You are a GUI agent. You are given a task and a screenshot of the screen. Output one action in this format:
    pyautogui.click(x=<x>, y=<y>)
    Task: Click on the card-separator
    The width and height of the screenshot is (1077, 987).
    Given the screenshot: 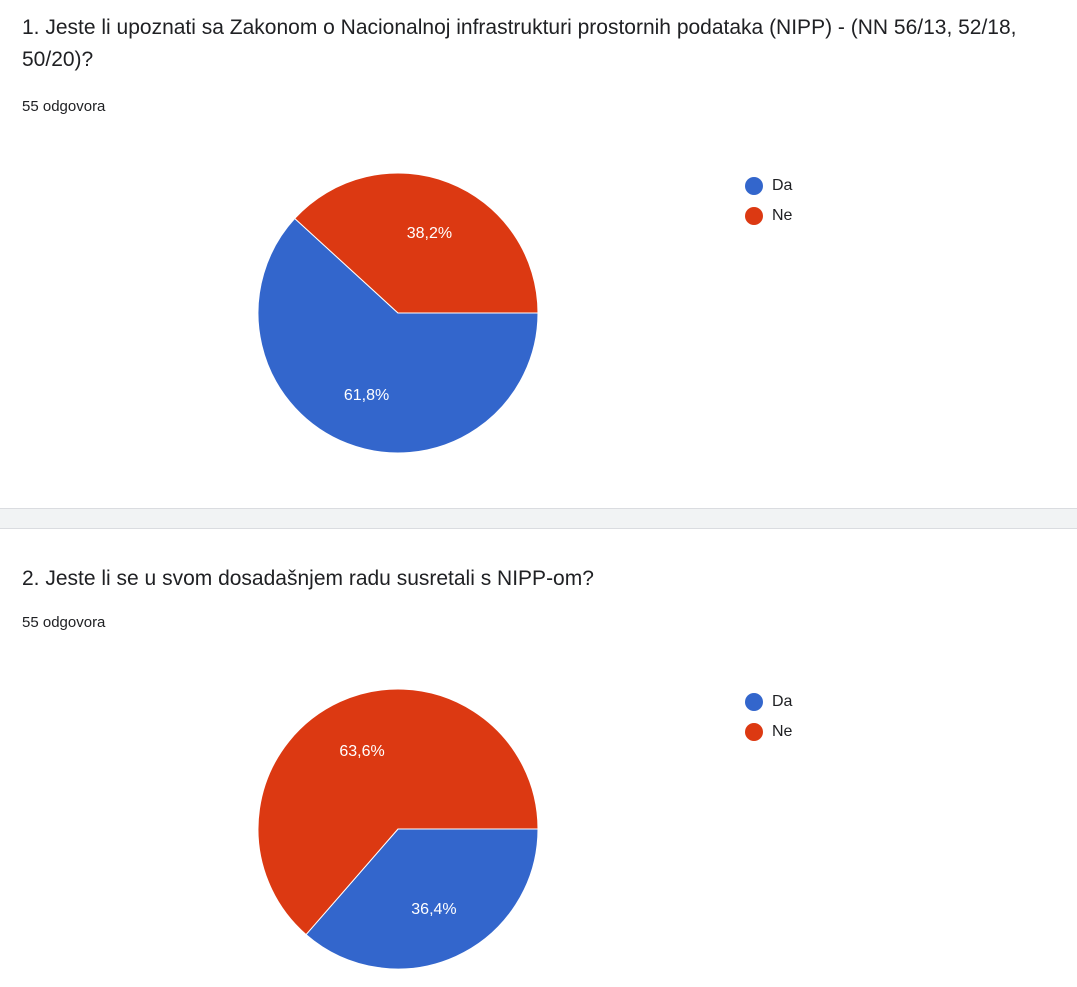 What is the action you would take?
    pyautogui.click(x=538, y=518)
    